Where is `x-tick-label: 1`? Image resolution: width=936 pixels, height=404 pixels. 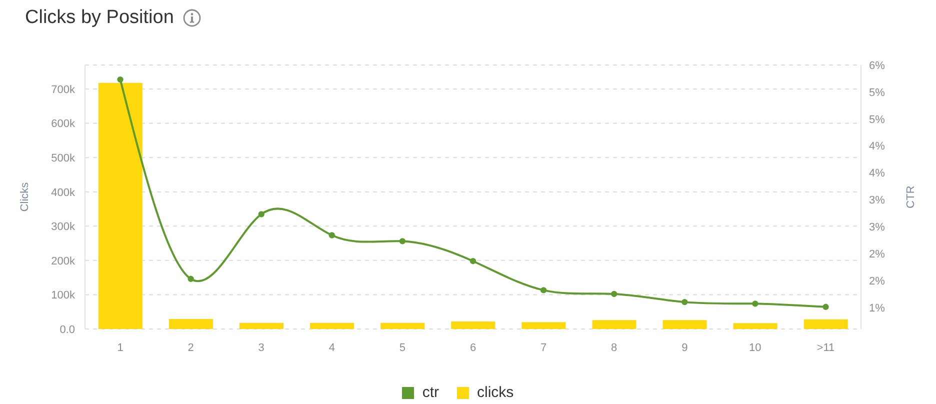 x-tick-label: 1 is located at coordinates (120, 348).